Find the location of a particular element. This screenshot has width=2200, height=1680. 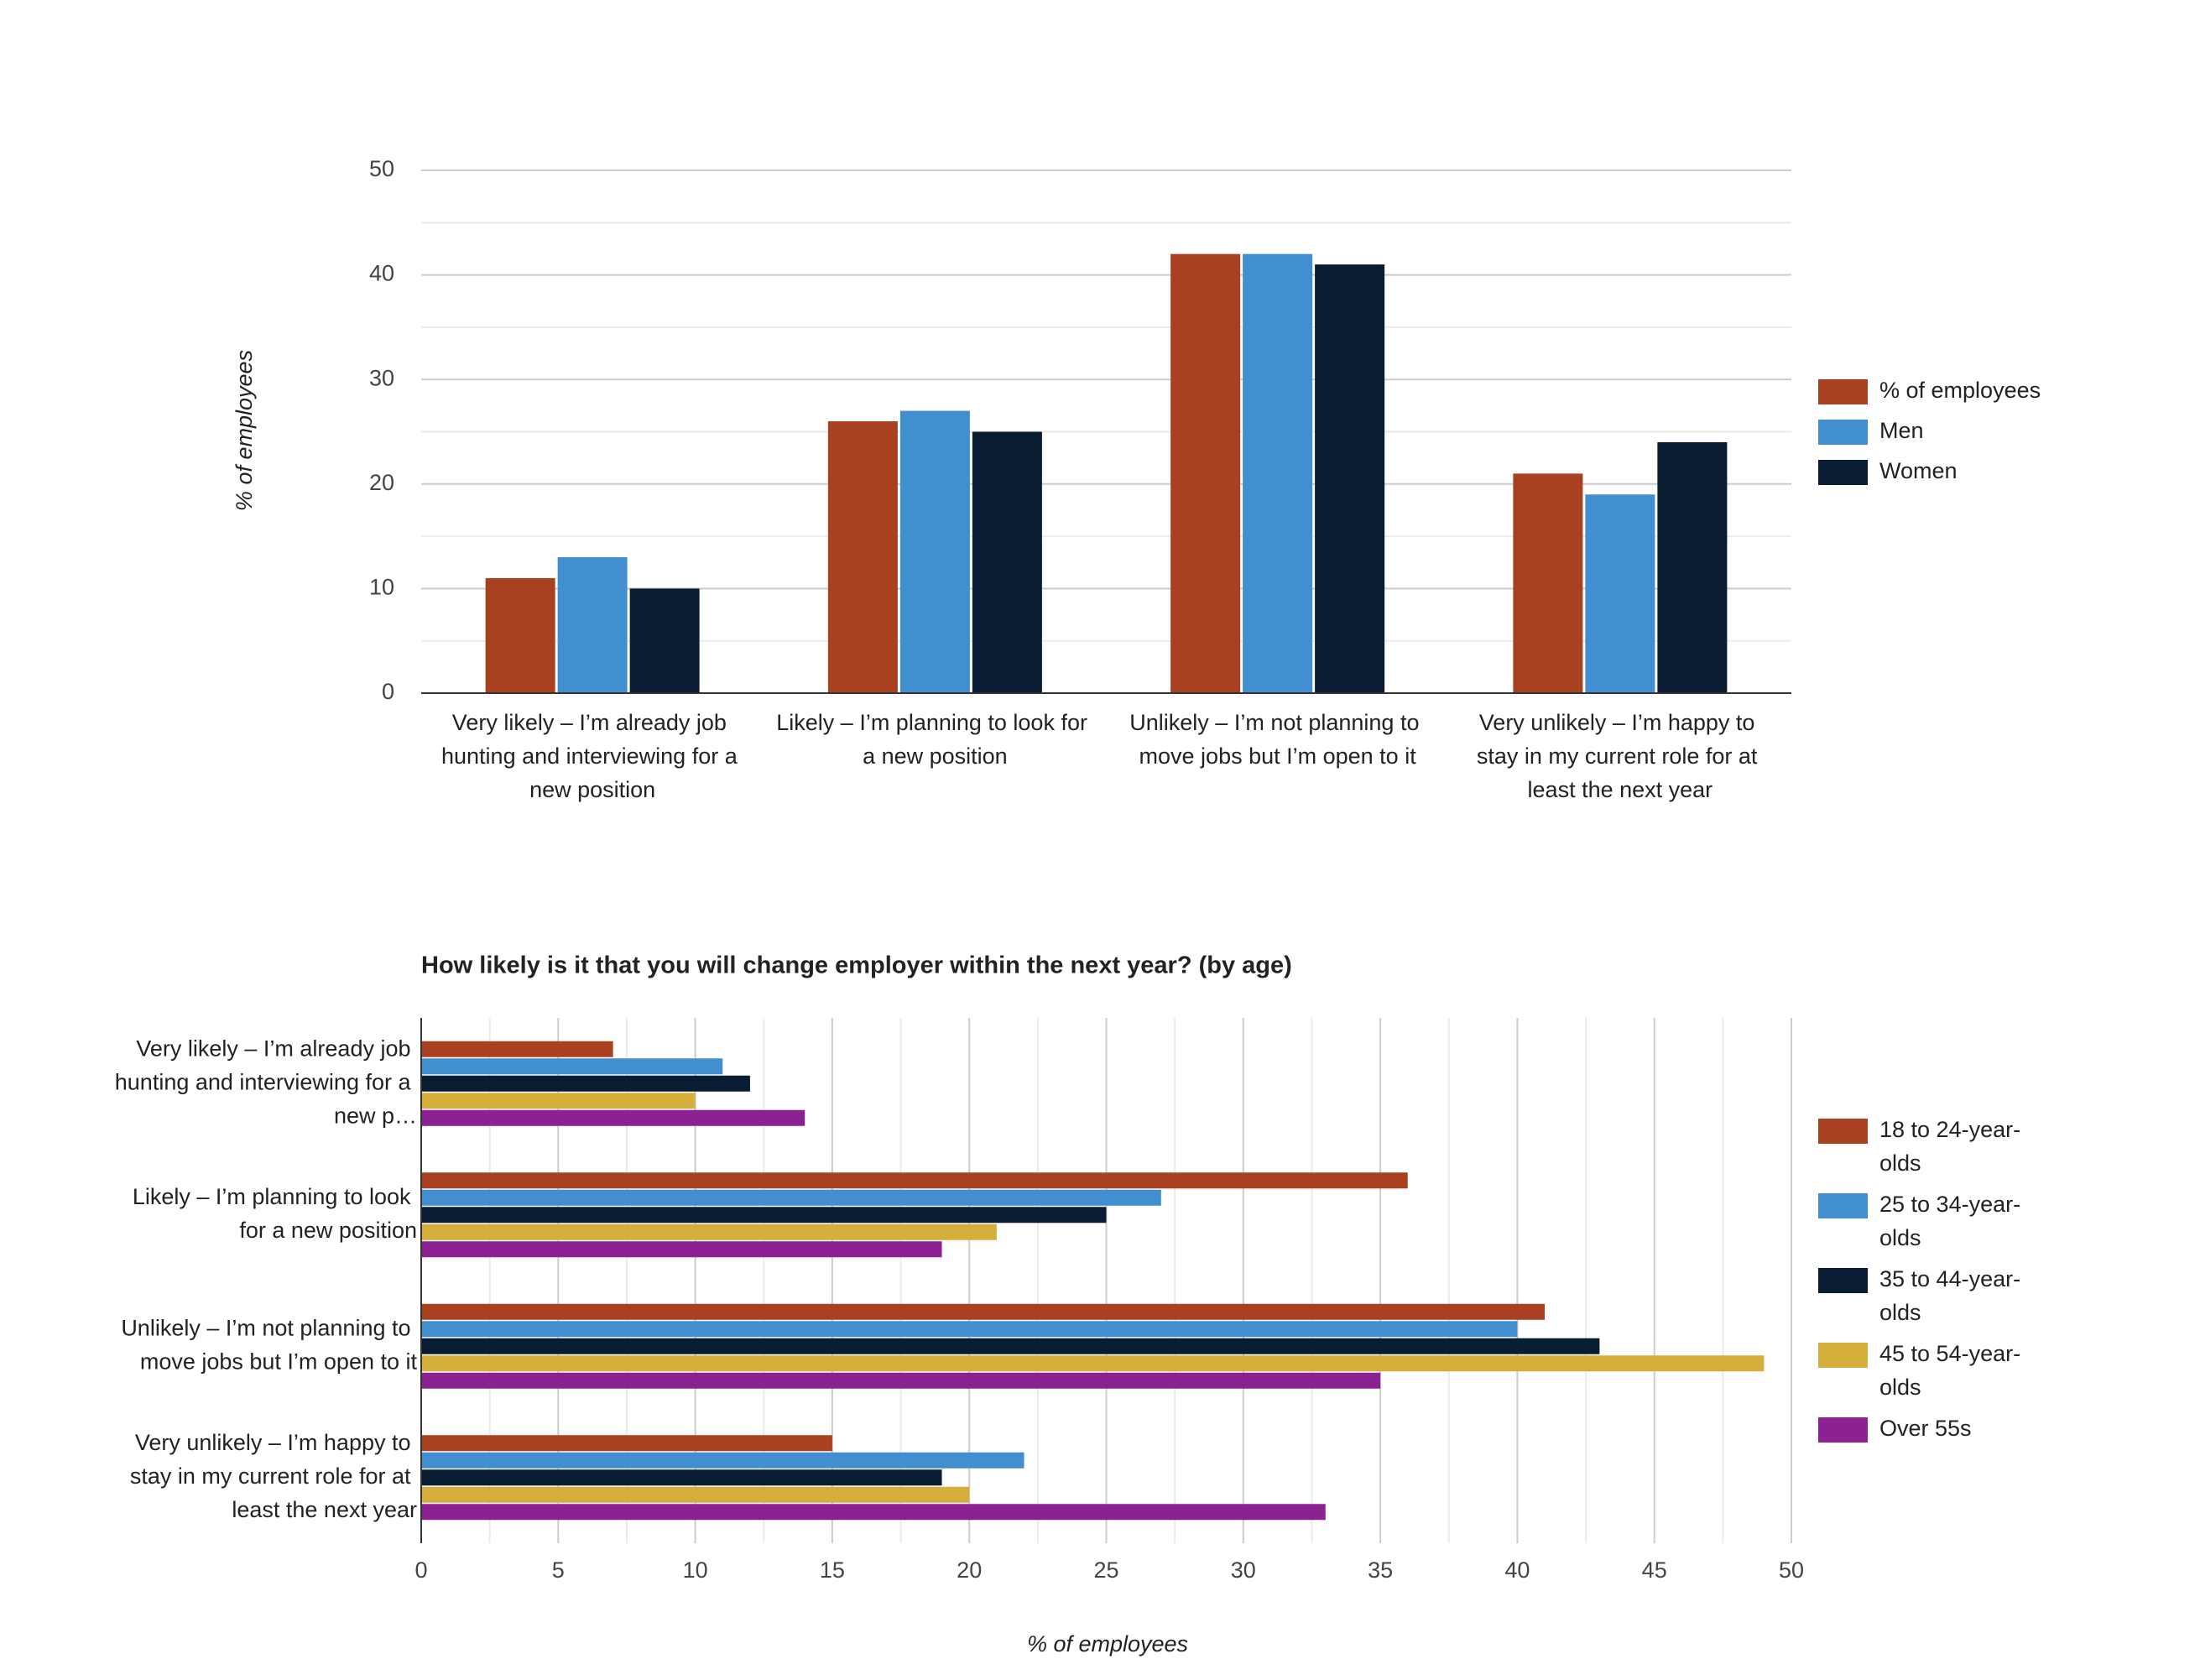

y-axis-label: % of employees is located at coordinates (245, 431).